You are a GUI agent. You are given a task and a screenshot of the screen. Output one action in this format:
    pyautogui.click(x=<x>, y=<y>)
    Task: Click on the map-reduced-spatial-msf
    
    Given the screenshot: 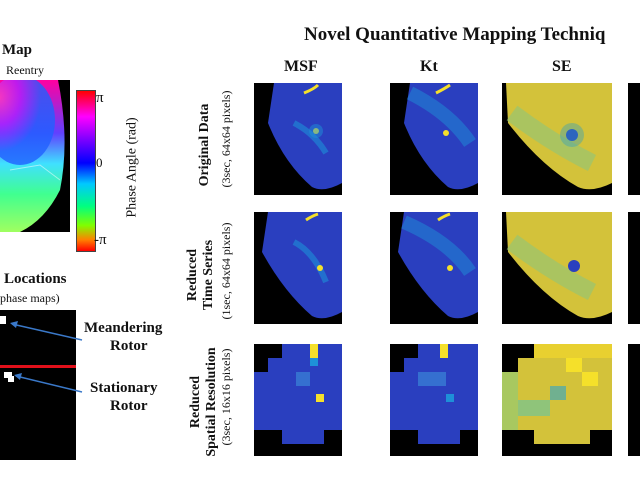 What is the action you would take?
    pyautogui.click(x=298, y=400)
    